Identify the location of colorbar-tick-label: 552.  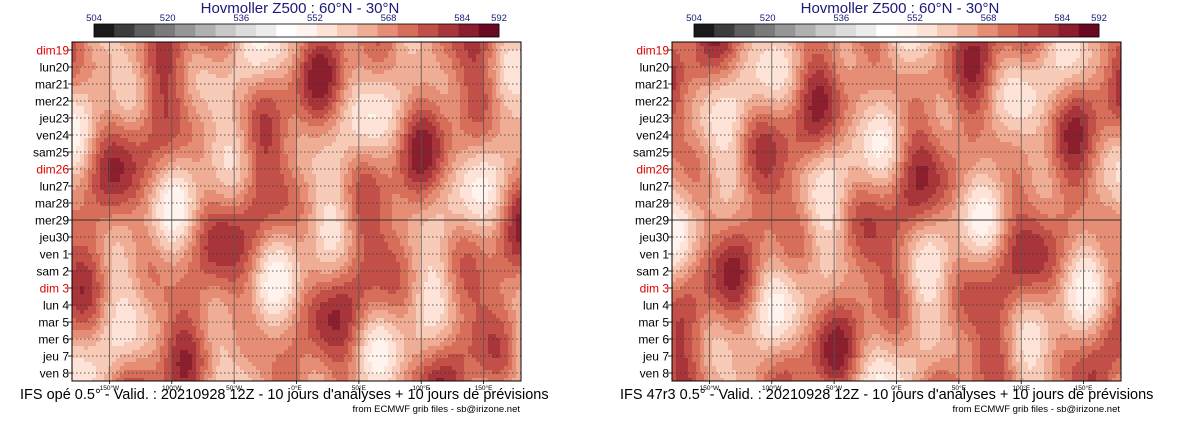
(315, 18).